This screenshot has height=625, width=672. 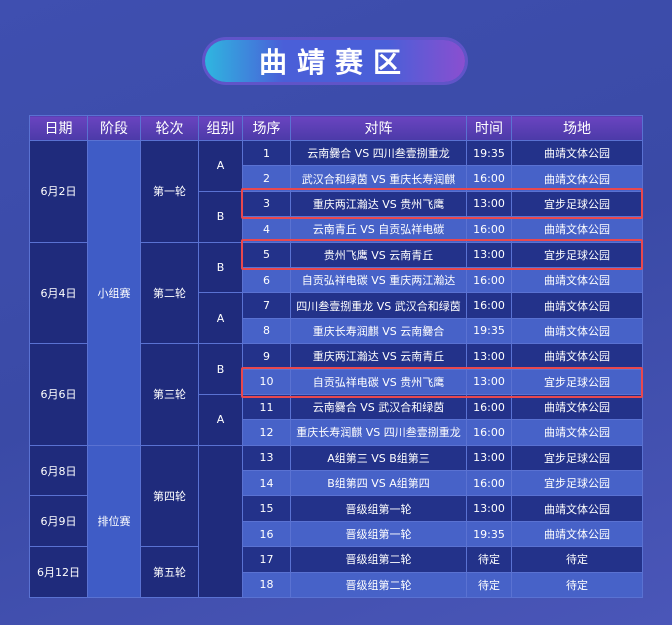 What do you see at coordinates (266, 331) in the screenshot?
I see `match-no: 8` at bounding box center [266, 331].